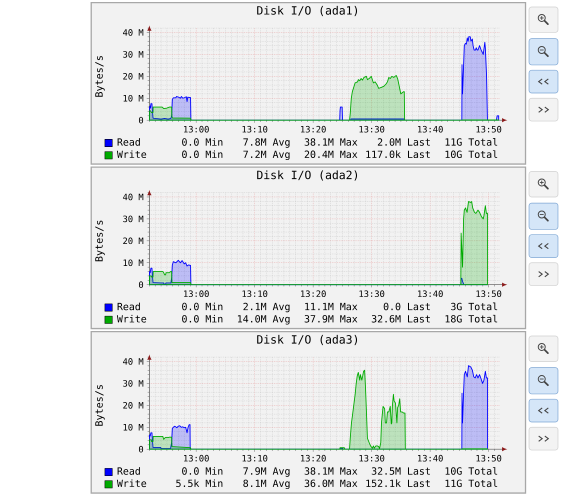  What do you see at coordinates (331, 306) in the screenshot?
I see `text: 11.1M Max` at bounding box center [331, 306].